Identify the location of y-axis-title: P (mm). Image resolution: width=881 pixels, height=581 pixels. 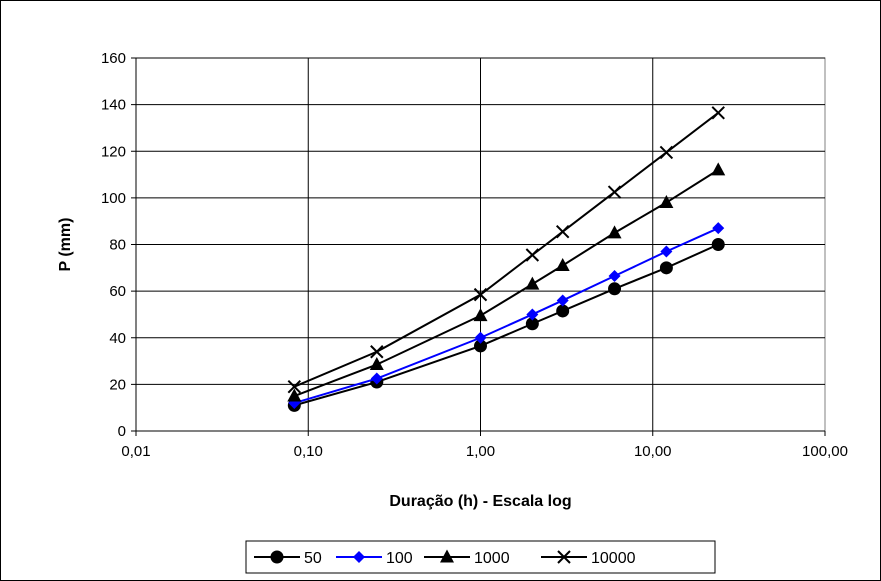
(65, 245).